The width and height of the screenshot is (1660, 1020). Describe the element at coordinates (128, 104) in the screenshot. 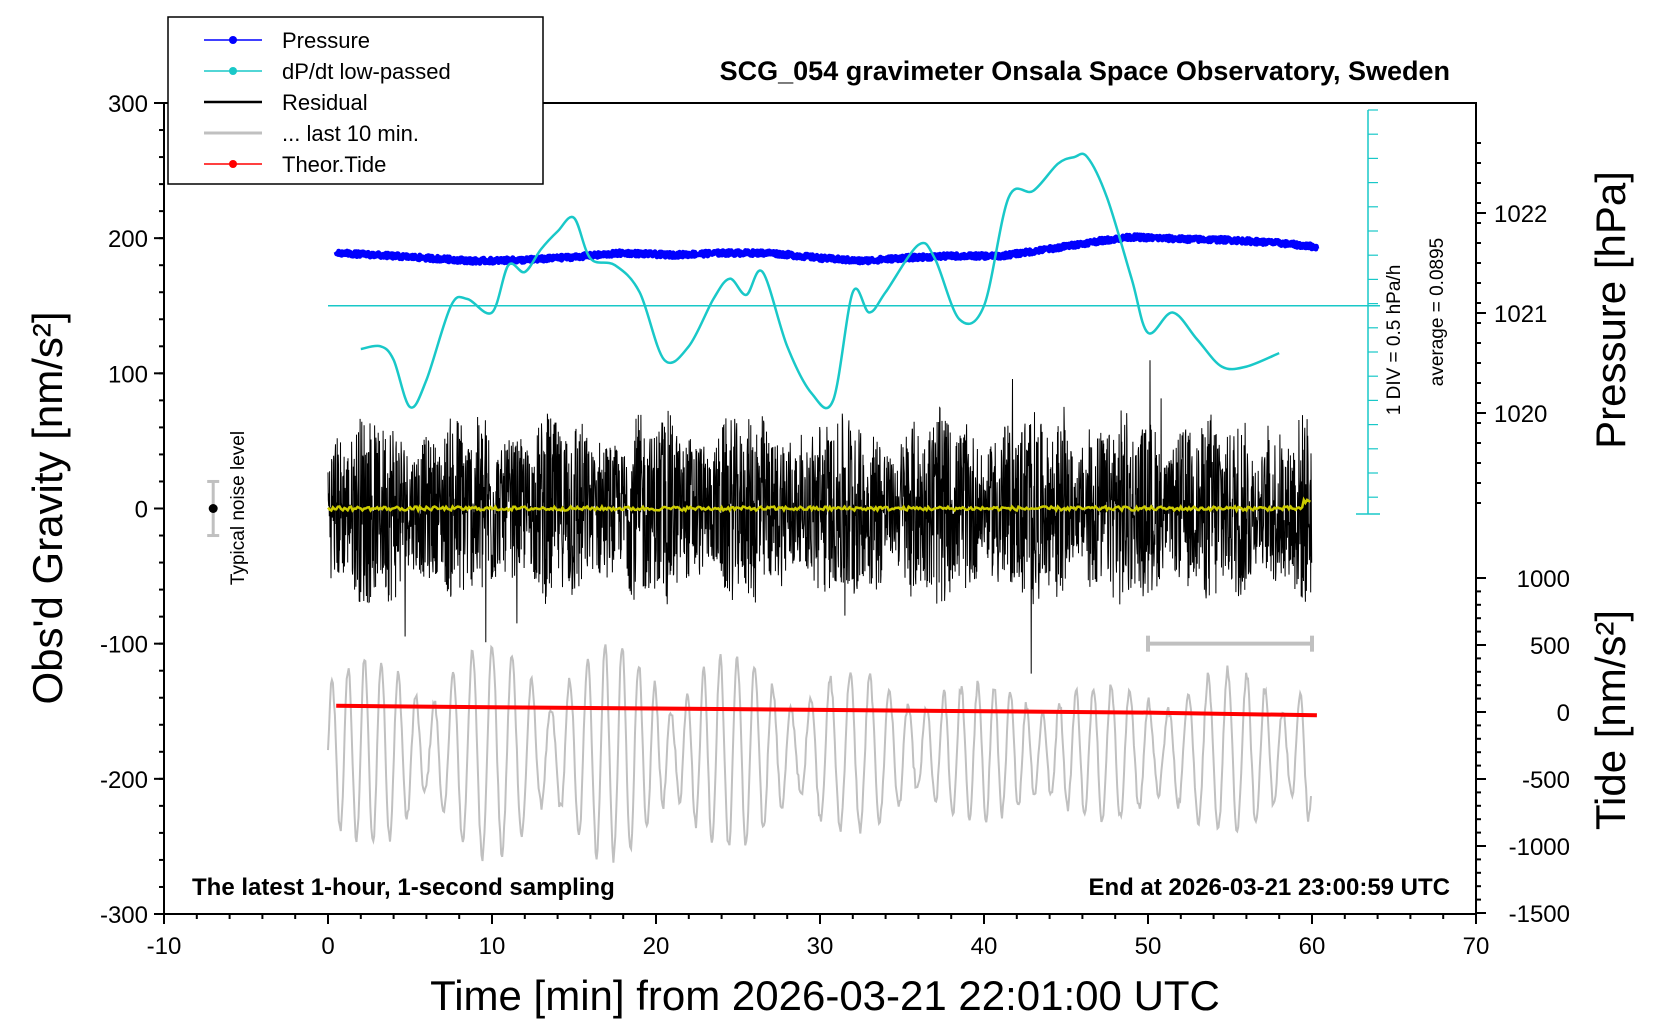

I see `y-tick-label: 300` at that location.